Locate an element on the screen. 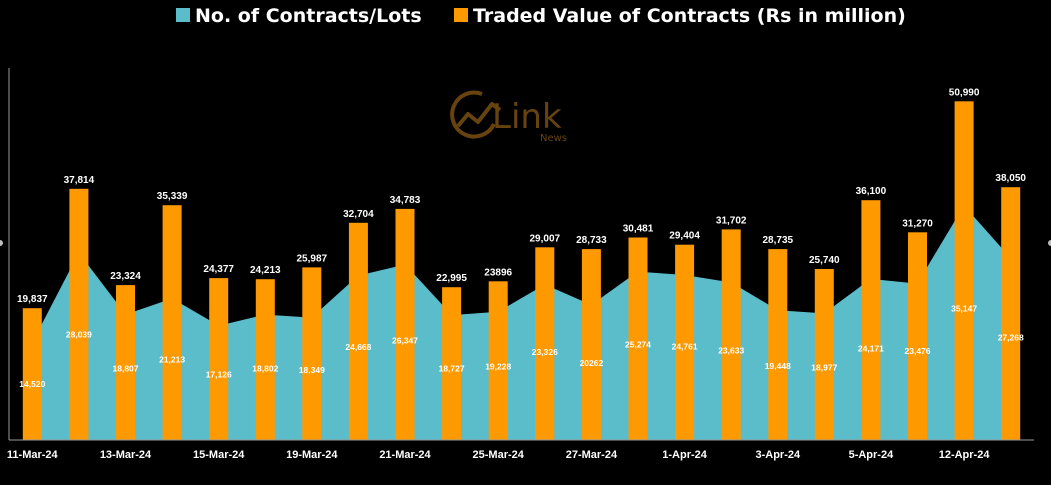 This screenshot has width=1051, height=485. right-edge-marker is located at coordinates (1049, 243).